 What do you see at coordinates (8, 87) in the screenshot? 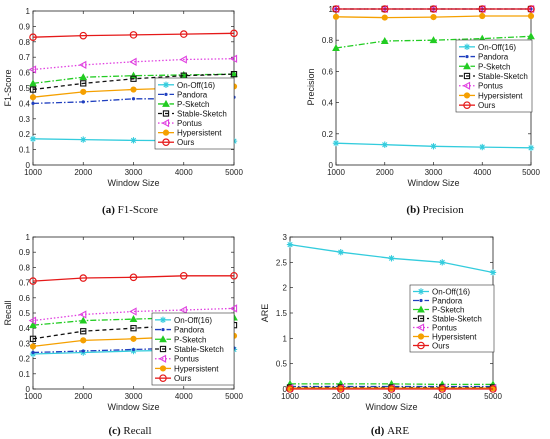
I see `y-axis-label: F1-Score` at bounding box center [8, 87].